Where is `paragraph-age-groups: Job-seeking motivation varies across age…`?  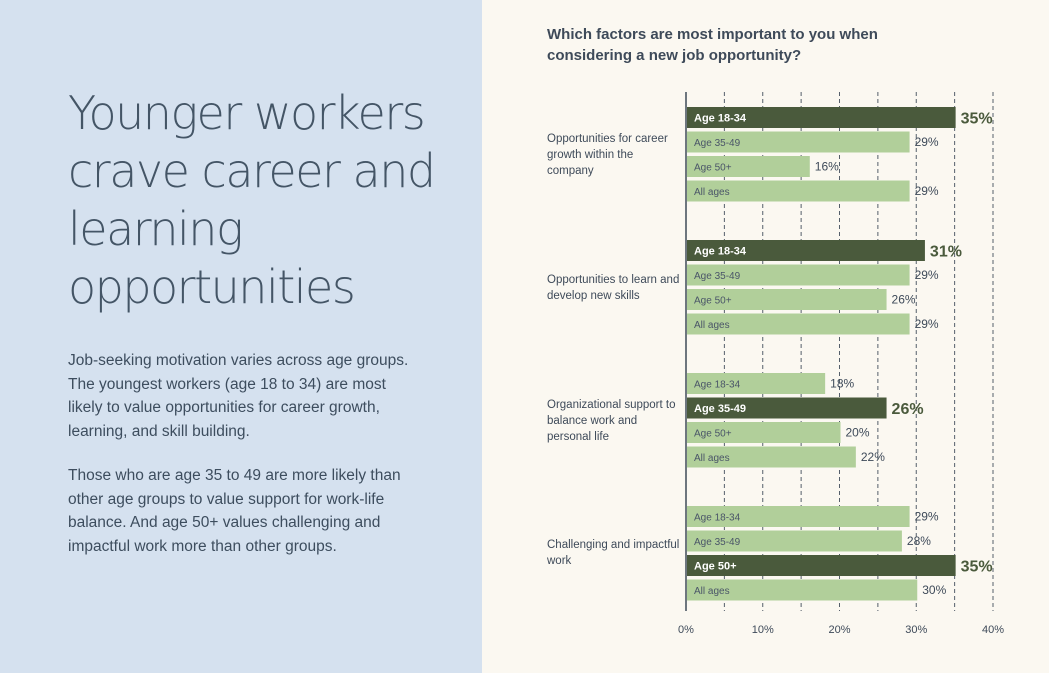
paragraph-age-groups: Job-seeking motivation varies across age… is located at coordinates (238, 396).